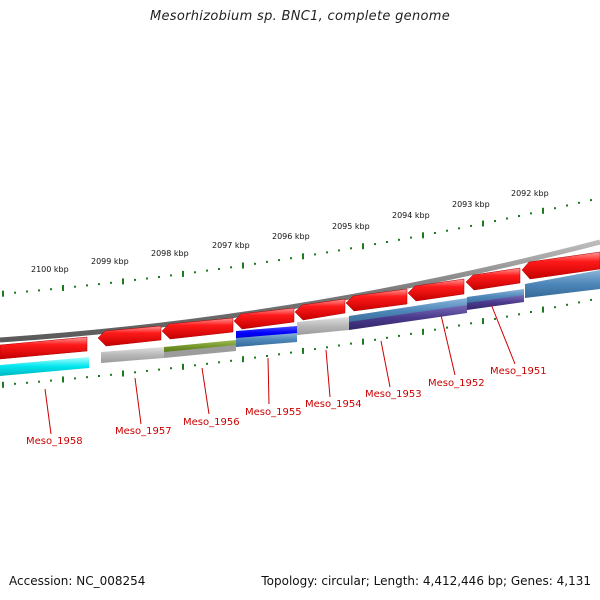  I want to click on inner-ruler-ticks, so click(297, 343).